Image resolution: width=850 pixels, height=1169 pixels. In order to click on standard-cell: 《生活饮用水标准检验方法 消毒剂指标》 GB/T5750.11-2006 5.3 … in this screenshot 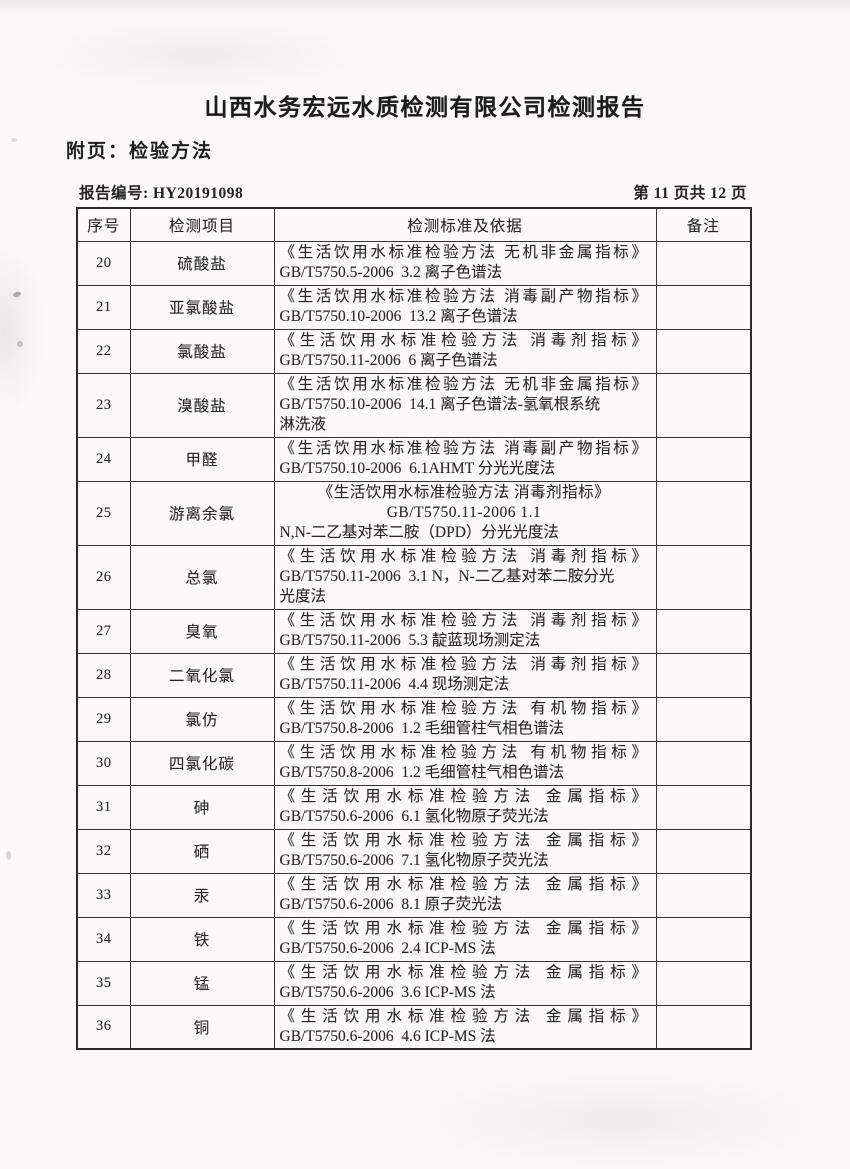, I will do `click(465, 631)`.